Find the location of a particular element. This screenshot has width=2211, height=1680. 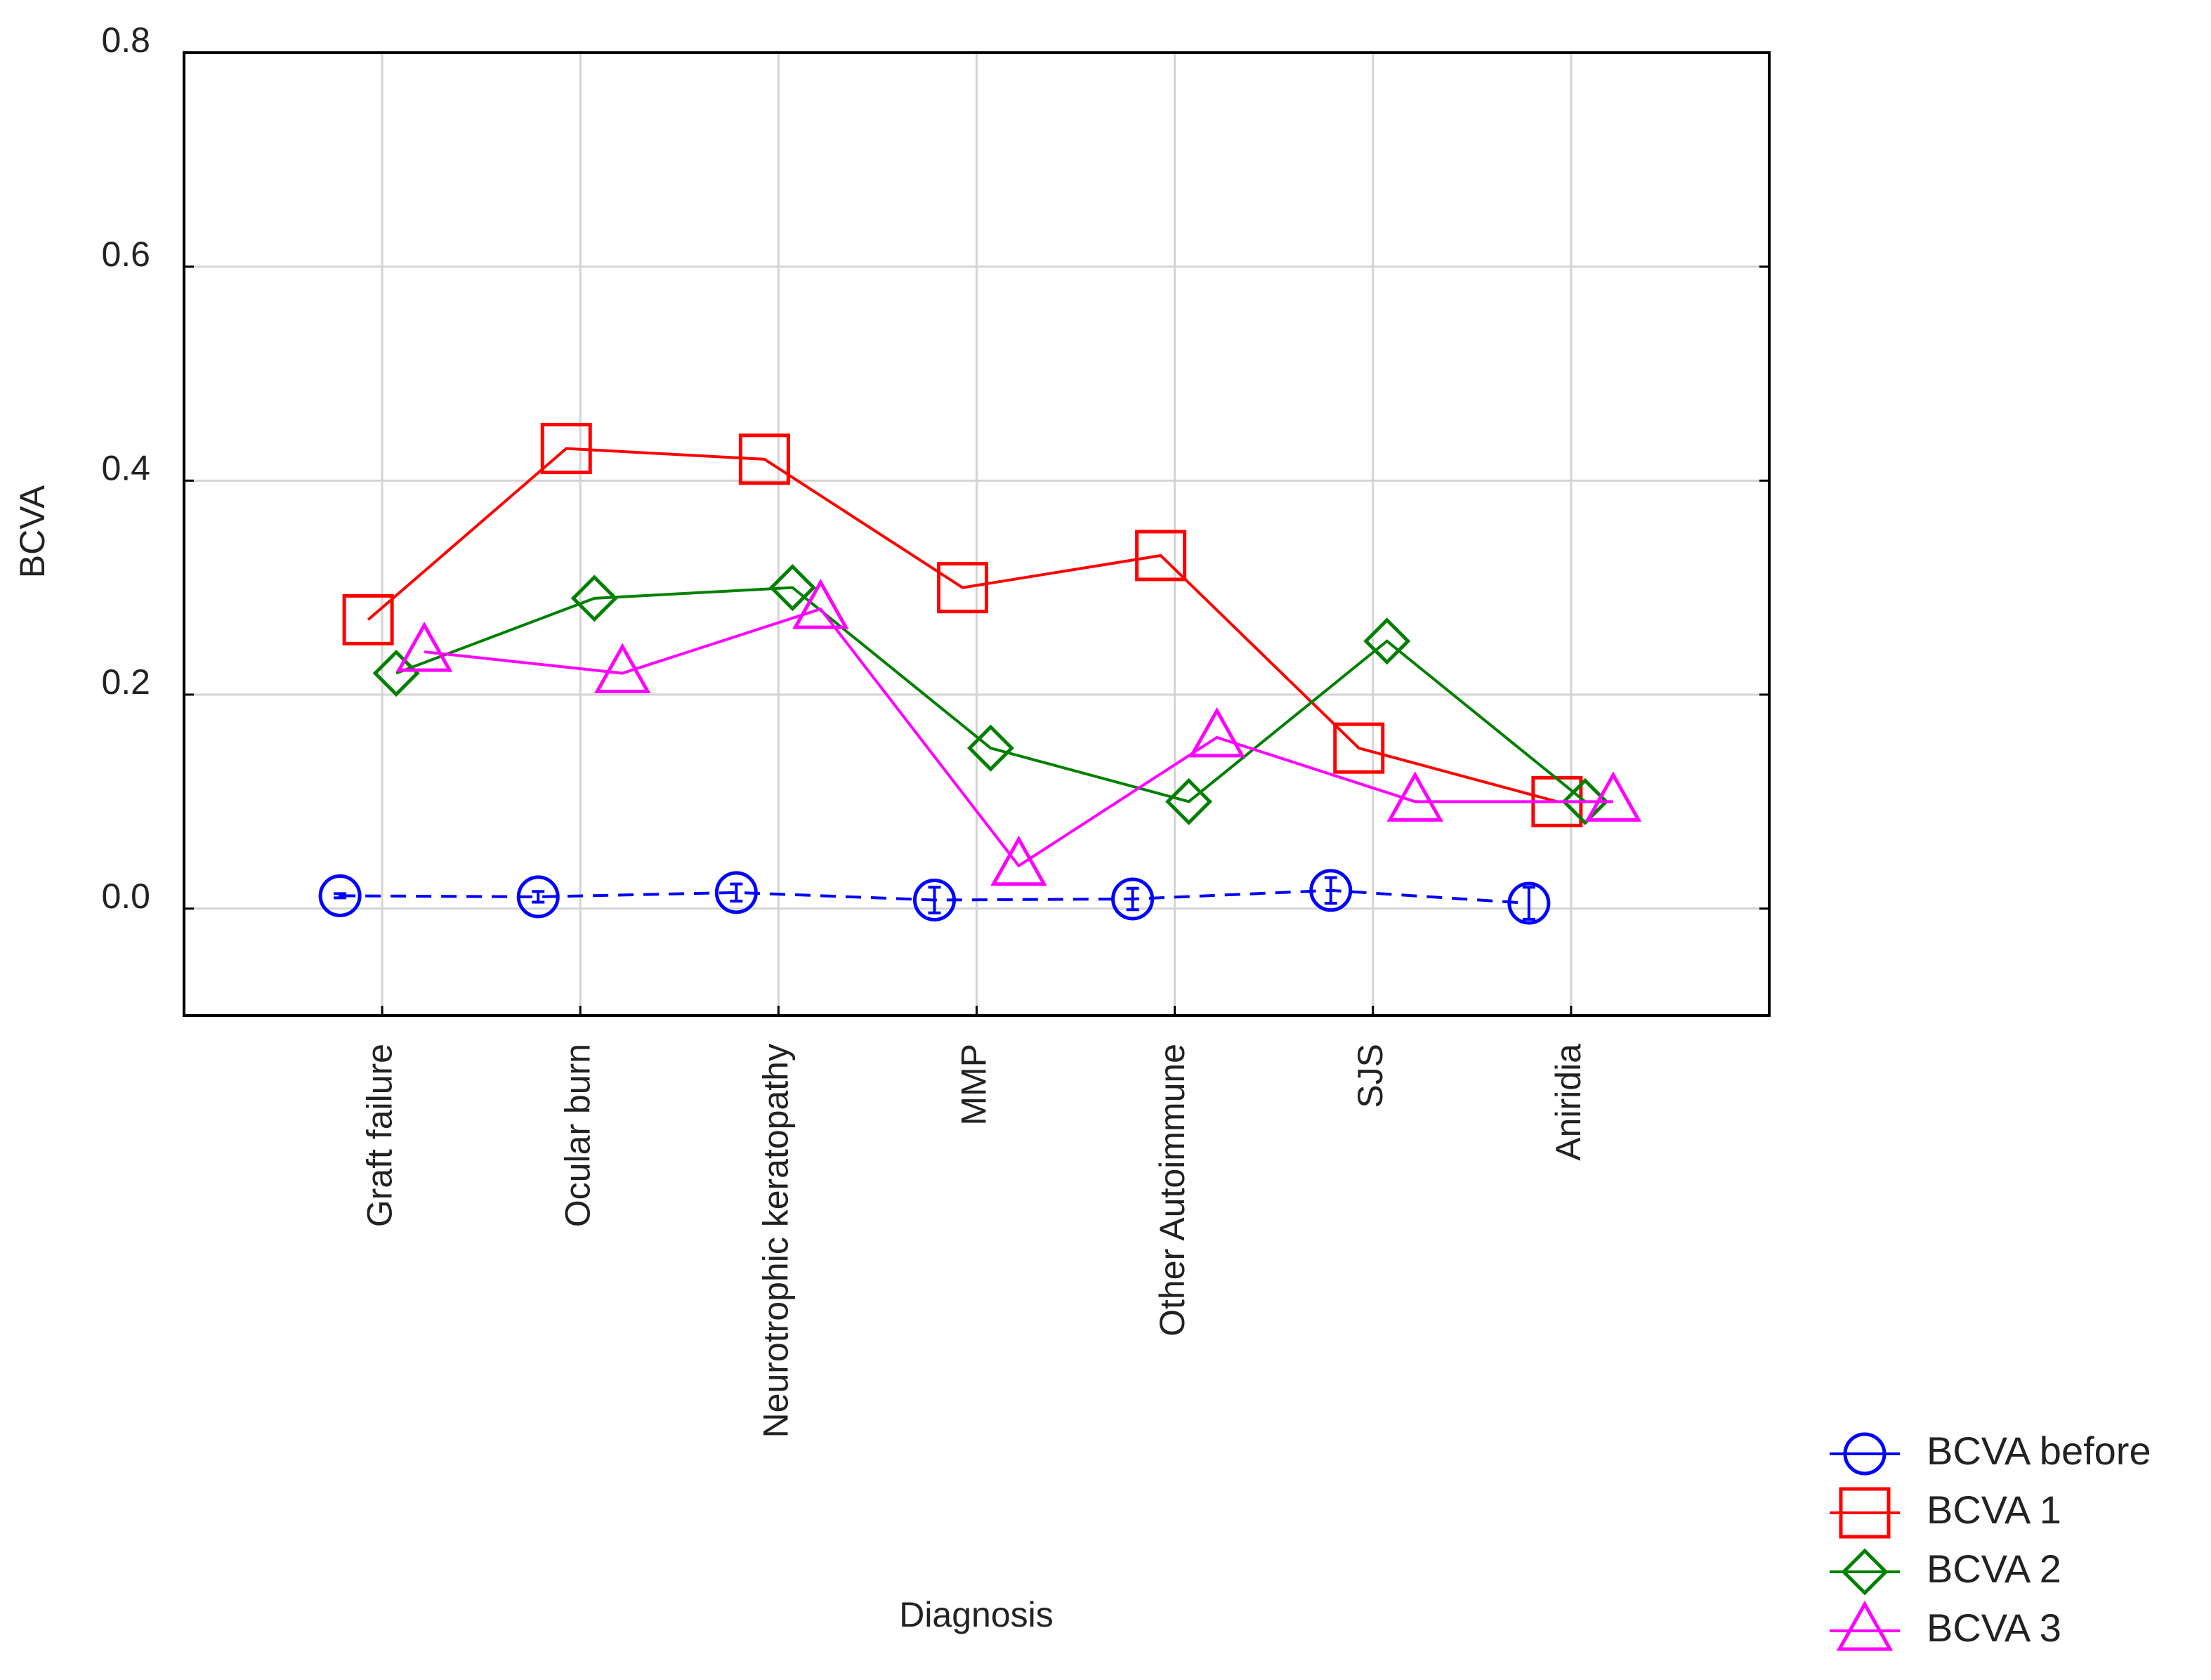

y-tick-label: 0.6 is located at coordinates (125, 254).